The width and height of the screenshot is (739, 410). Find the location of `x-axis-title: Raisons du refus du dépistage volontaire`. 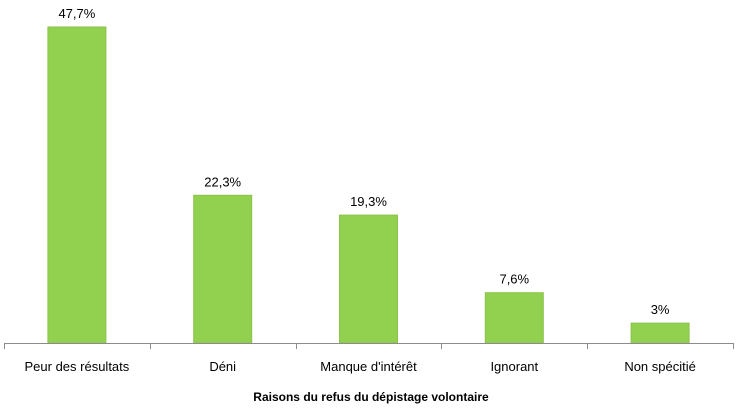

x-axis-title: Raisons du refus du dépistage volontaire is located at coordinates (371, 397).